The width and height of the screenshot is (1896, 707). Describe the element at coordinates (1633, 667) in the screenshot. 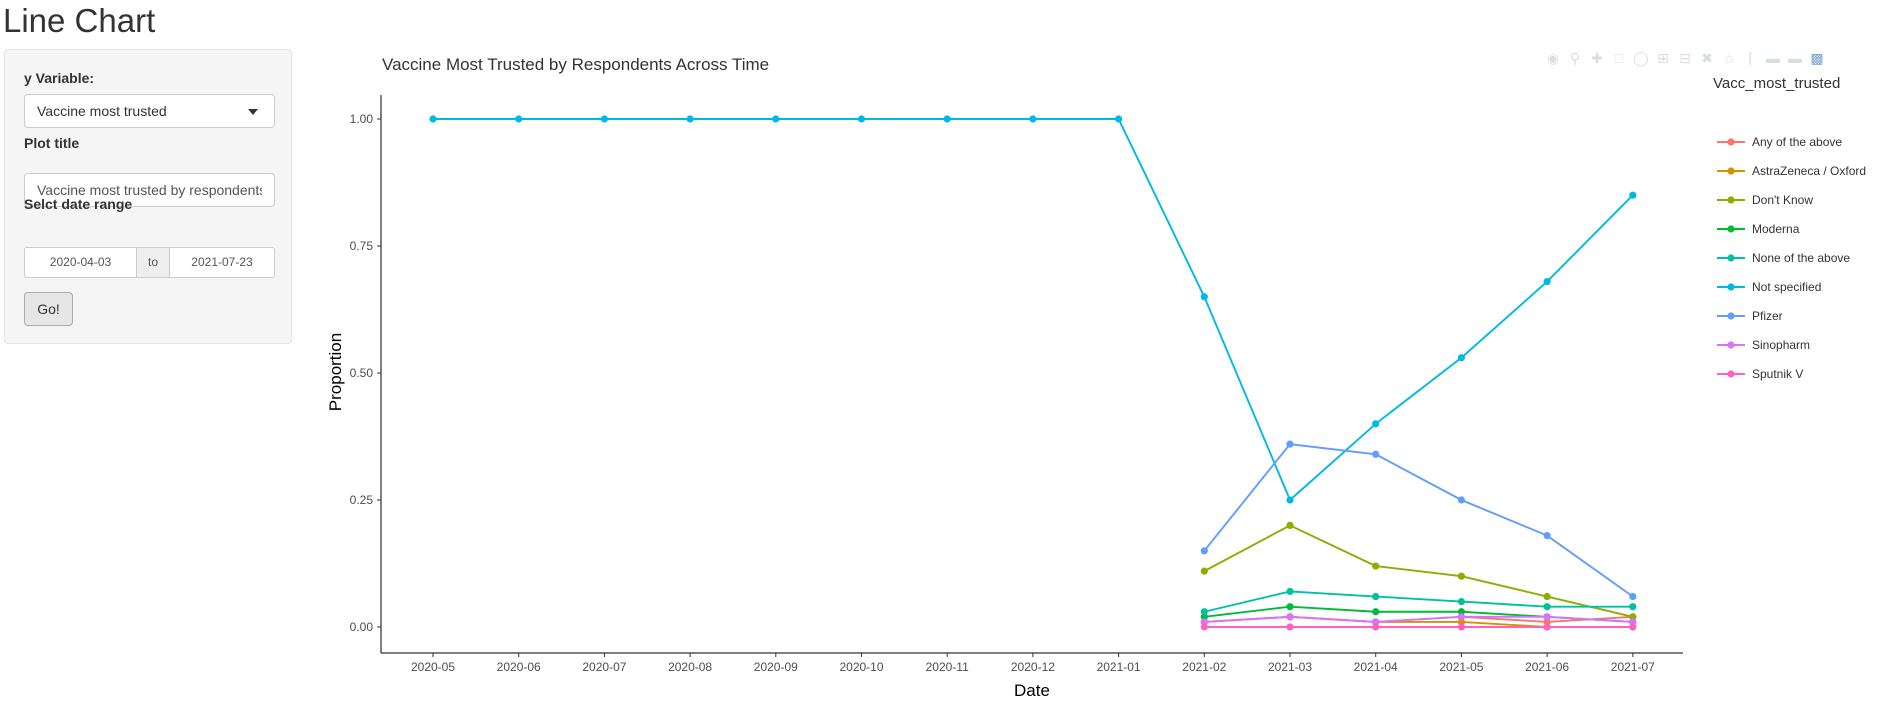

I see `x-tick-label: 2021-07` at that location.